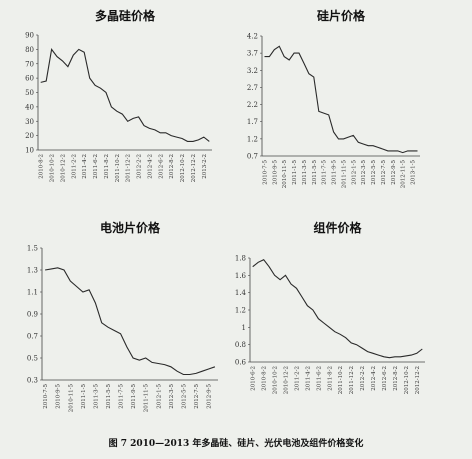 The image size is (472, 459). I want to click on x-tick-label: 2013-2-2, so click(205, 166).